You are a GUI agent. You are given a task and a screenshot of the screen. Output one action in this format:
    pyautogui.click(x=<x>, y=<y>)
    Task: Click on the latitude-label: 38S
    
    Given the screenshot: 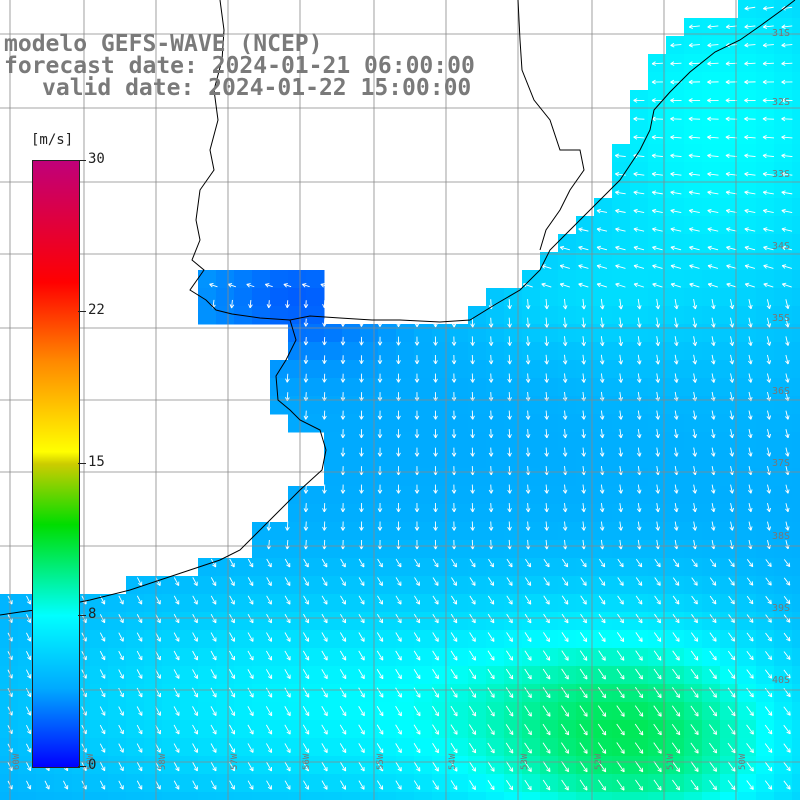 What is the action you would take?
    pyautogui.click(x=781, y=536)
    